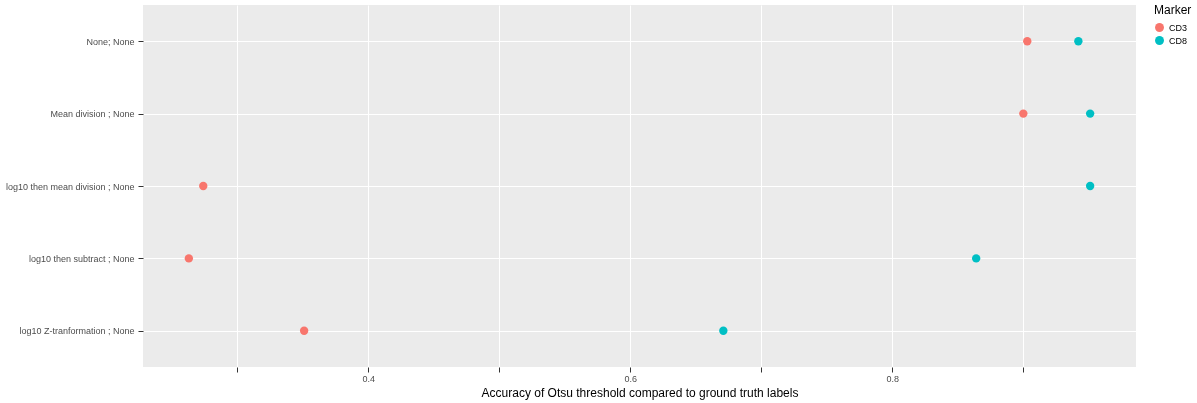 The image size is (1197, 403). Describe the element at coordinates (640, 392) in the screenshot. I see `x-axis-title: Accuracy of Otsu threshold compared to ground truth labels` at that location.